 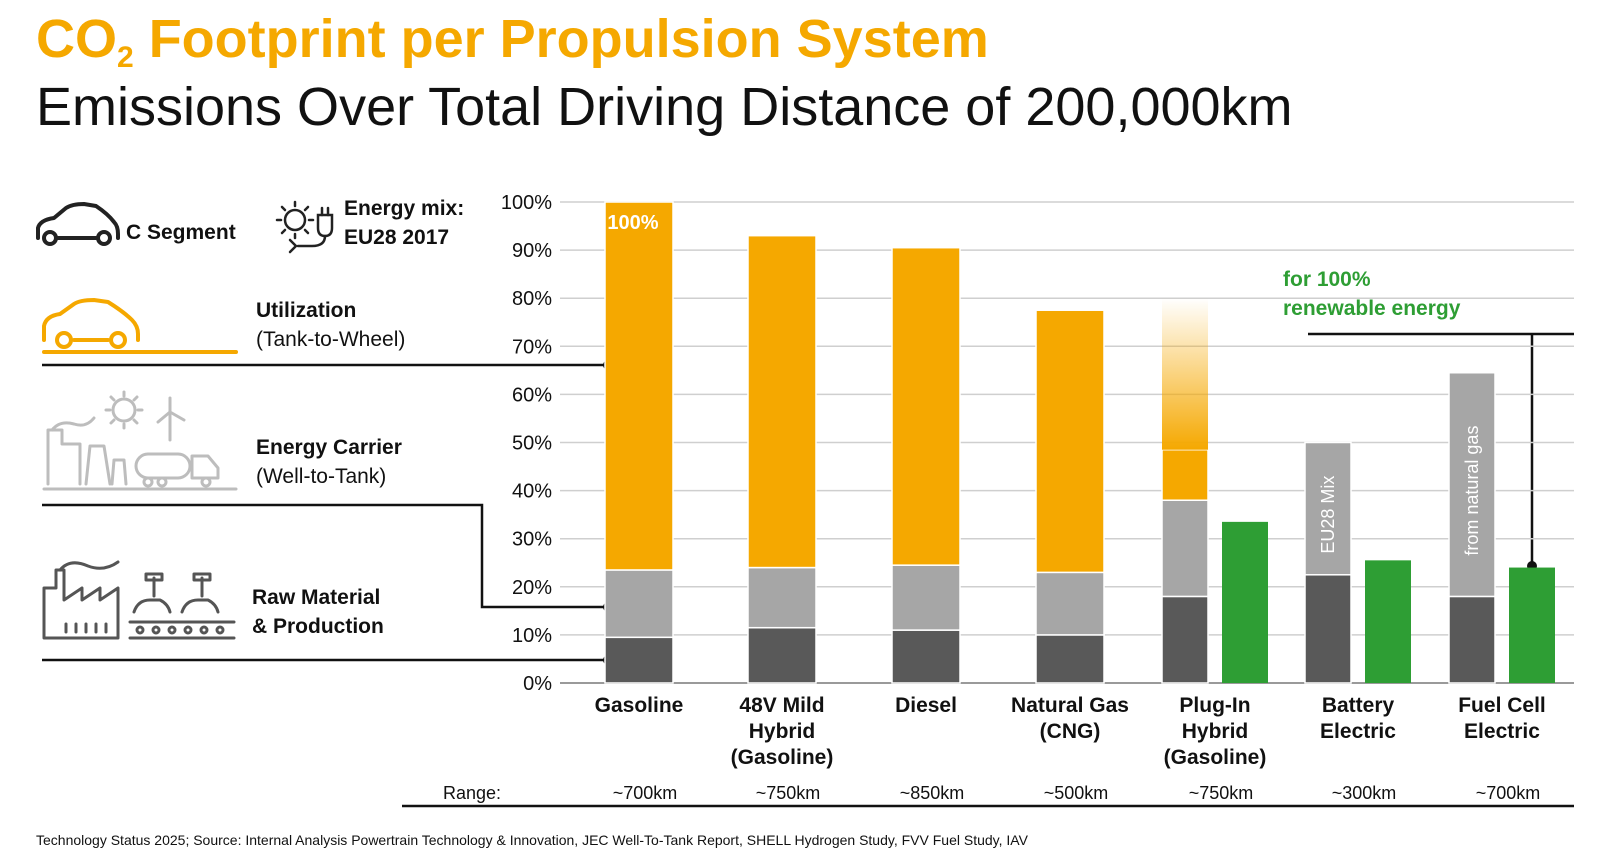 I want to click on y-tick-label: 100%, so click(x=526, y=203).